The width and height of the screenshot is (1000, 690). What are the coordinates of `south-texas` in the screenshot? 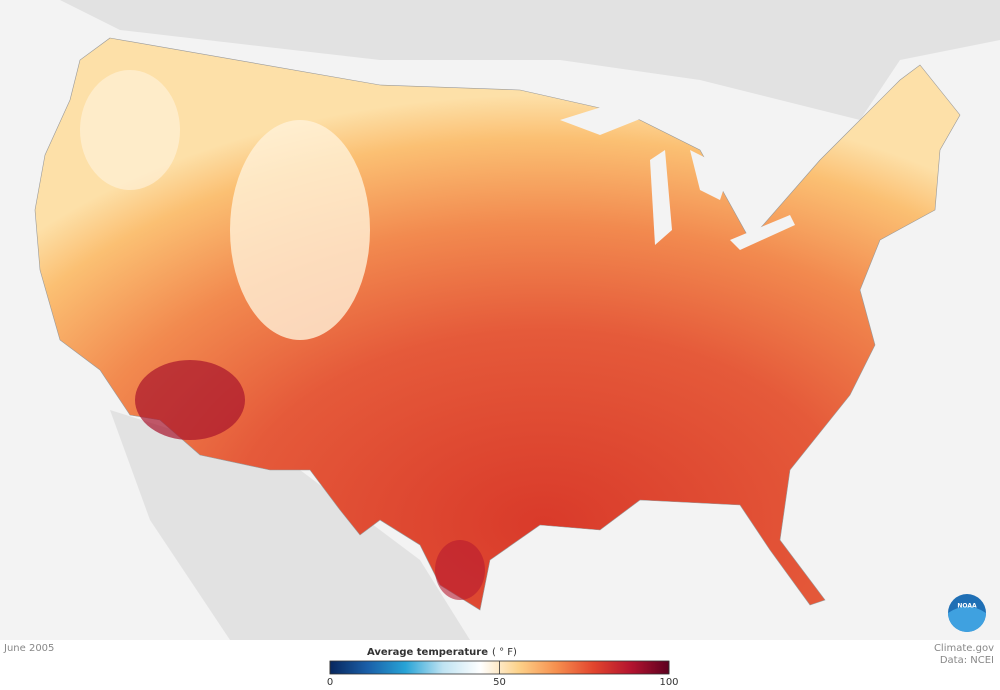 It's located at (460, 570).